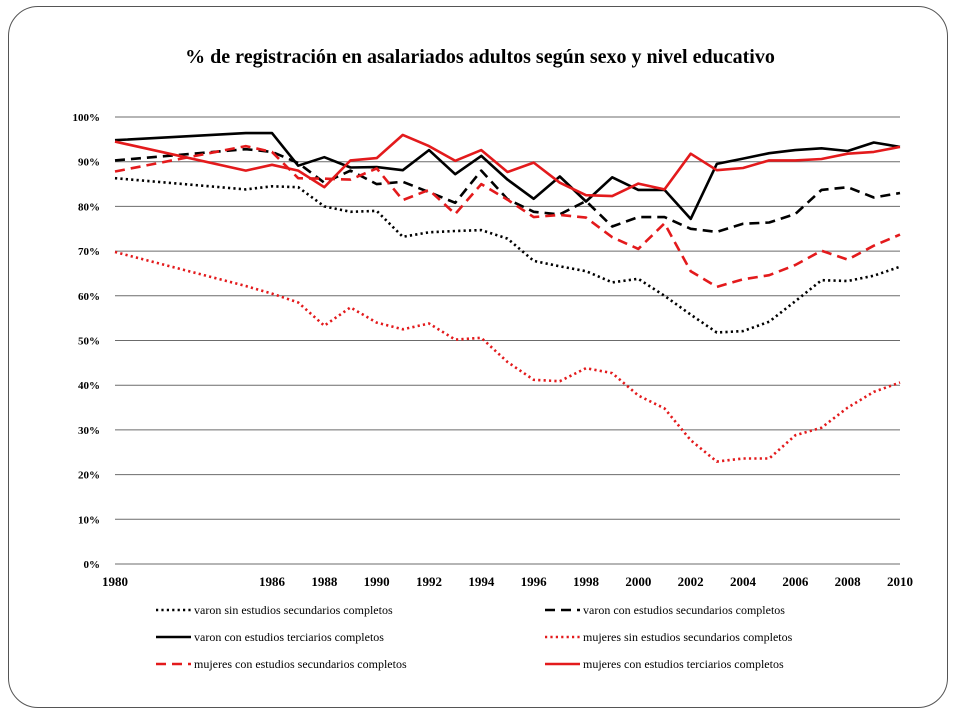 This screenshot has width=960, height=720. What do you see at coordinates (89, 520) in the screenshot?
I see `y-tick-label: 10%` at bounding box center [89, 520].